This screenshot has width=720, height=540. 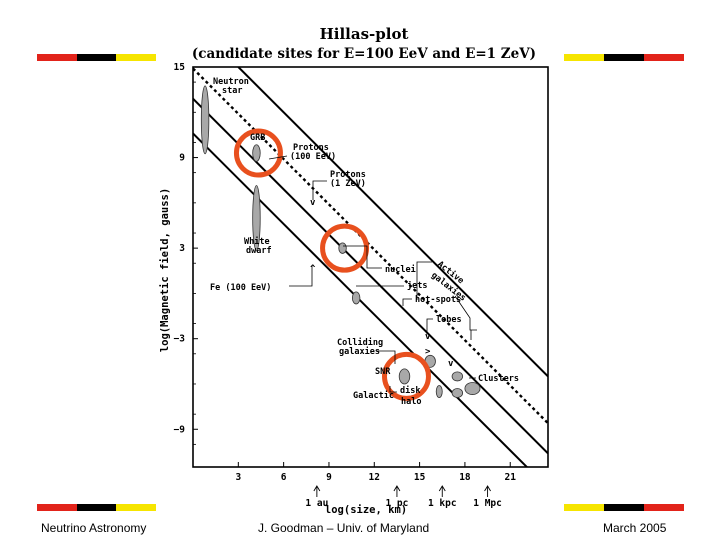 What do you see at coordinates (257, 138) in the screenshot?
I see `annotation-grb: GRB` at bounding box center [257, 138].